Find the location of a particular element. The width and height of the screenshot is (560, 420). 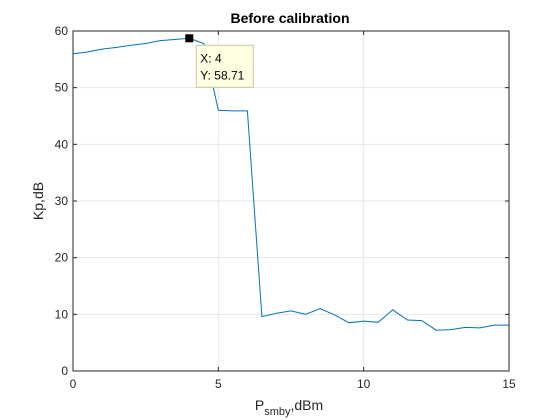

x-axis-label: Psmby,dBm is located at coordinates (289, 407).